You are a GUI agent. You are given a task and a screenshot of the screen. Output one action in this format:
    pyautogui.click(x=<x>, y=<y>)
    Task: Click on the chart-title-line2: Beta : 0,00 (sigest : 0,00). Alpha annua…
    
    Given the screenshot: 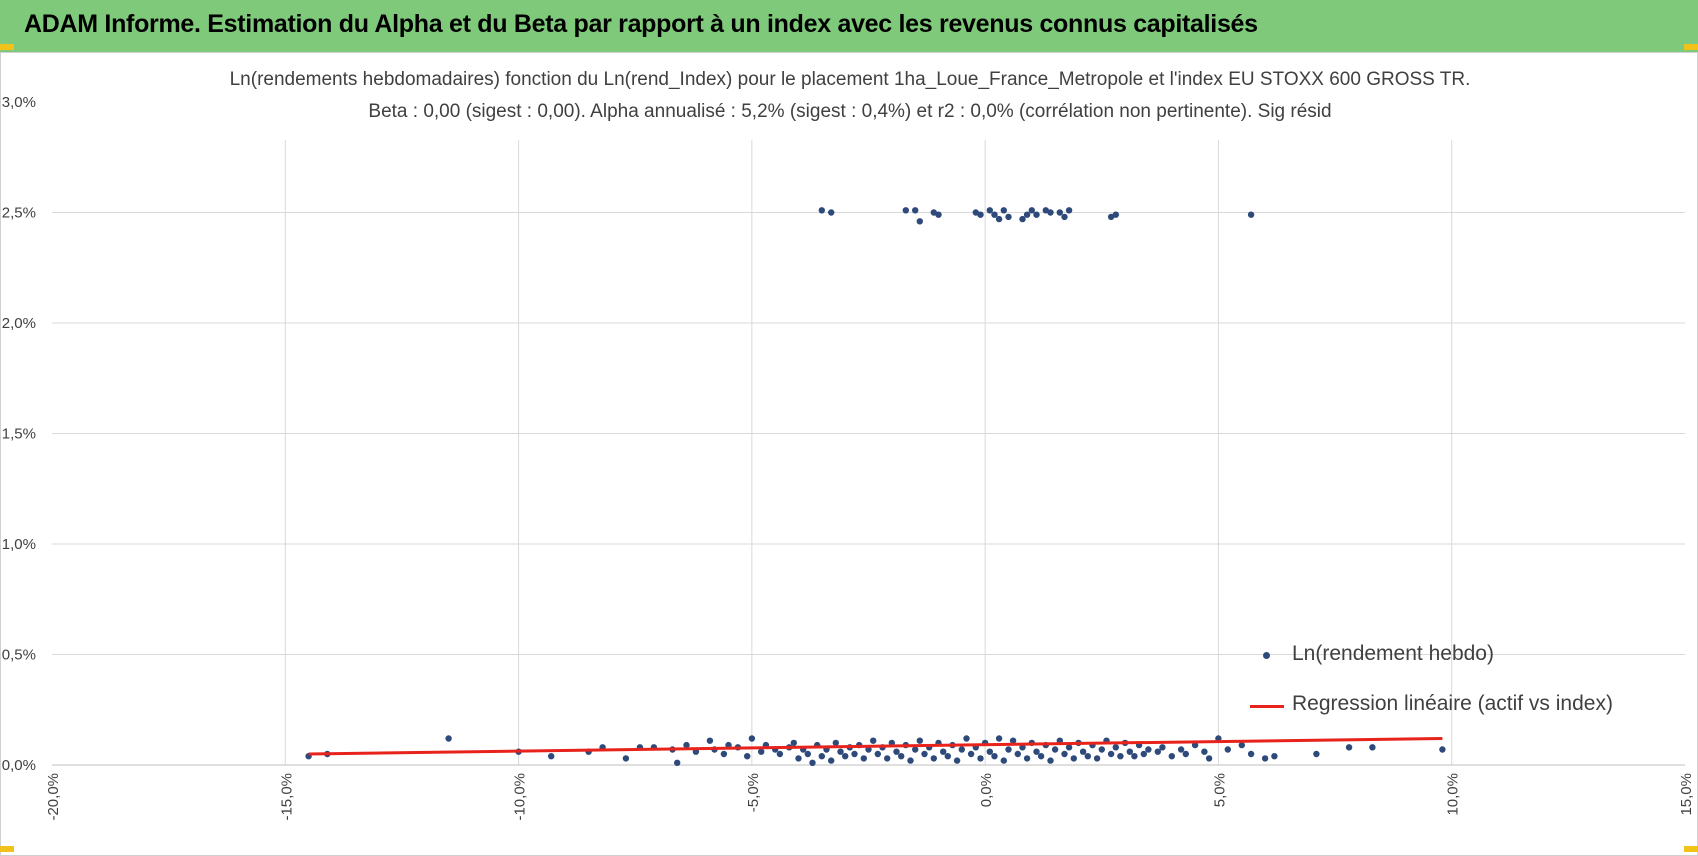 What is the action you would take?
    pyautogui.click(x=850, y=111)
    